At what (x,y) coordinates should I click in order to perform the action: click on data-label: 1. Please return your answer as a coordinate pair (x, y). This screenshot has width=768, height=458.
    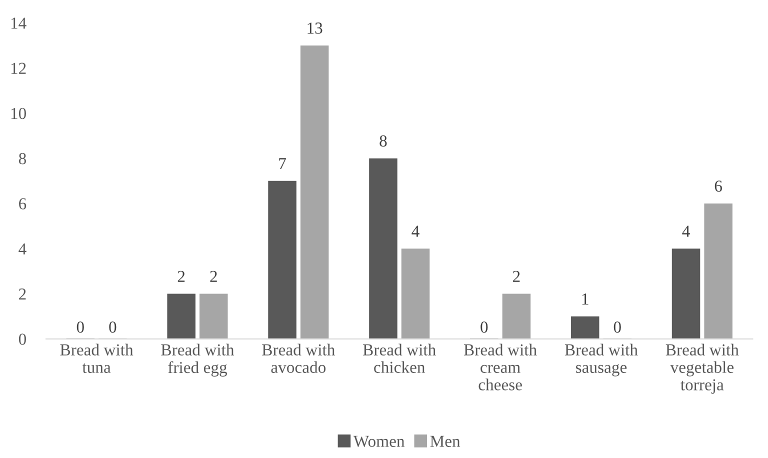
    Looking at the image, I should click on (585, 298).